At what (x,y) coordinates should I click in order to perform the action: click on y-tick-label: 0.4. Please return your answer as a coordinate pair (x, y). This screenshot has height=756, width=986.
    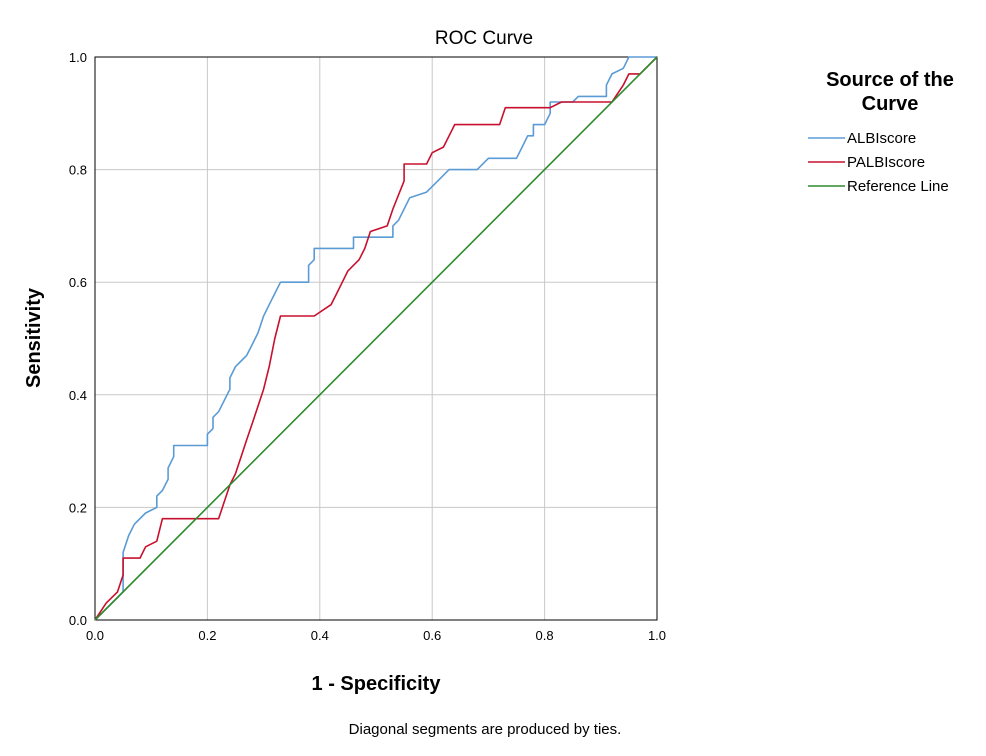
    Looking at the image, I should click on (78, 395).